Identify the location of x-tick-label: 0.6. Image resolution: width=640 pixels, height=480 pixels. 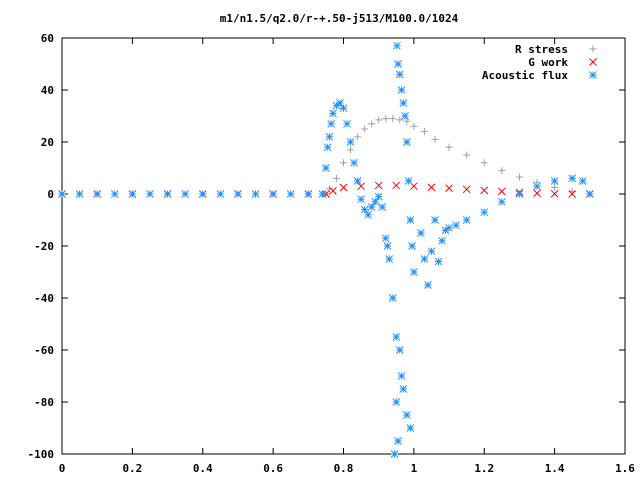
(273, 468).